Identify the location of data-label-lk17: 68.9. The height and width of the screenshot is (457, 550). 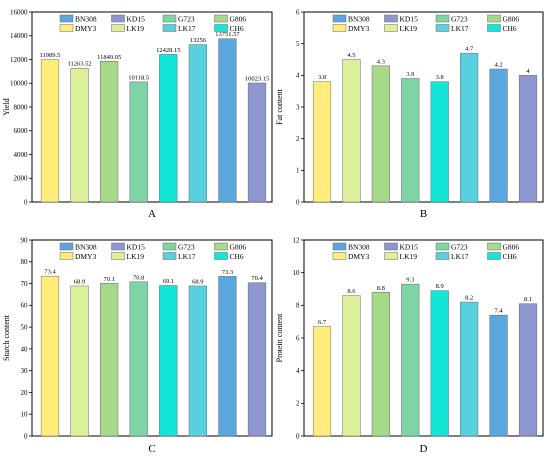
(197, 281).